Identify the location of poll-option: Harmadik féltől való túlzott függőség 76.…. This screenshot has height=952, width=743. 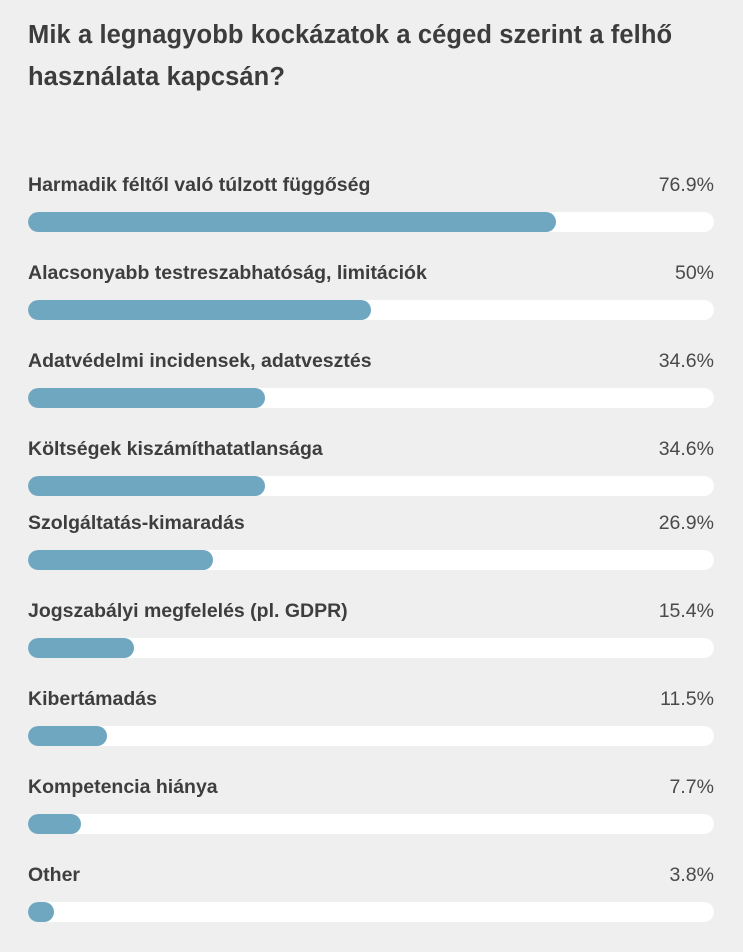
(371, 202).